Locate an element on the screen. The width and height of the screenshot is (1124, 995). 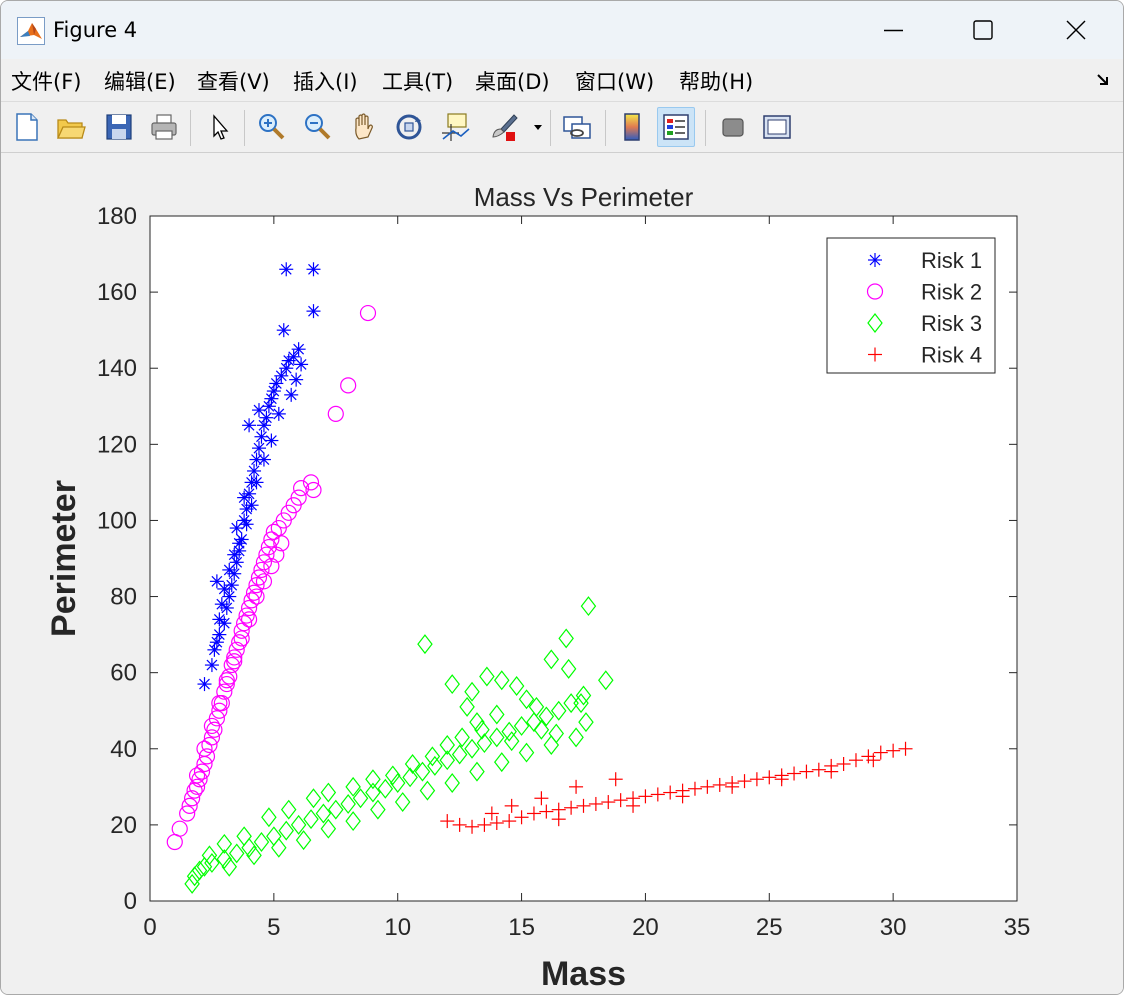
save-button is located at coordinates (119, 127).